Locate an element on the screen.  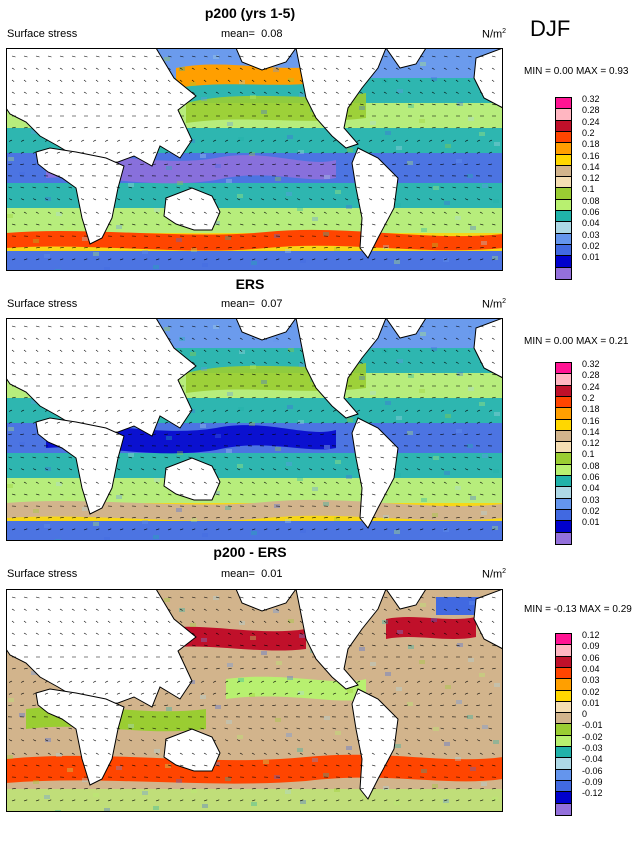
season-label: DJF is located at coordinates (550, 29).